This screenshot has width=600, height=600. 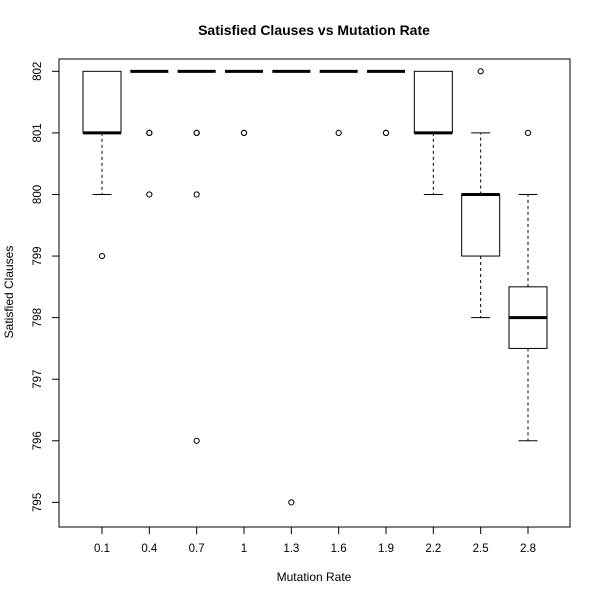 I want to click on x-axis: 0.1 0.4 0.7 1 1.3 1.6 1.9 2.2 2.5 2.8, so click(x=315, y=540).